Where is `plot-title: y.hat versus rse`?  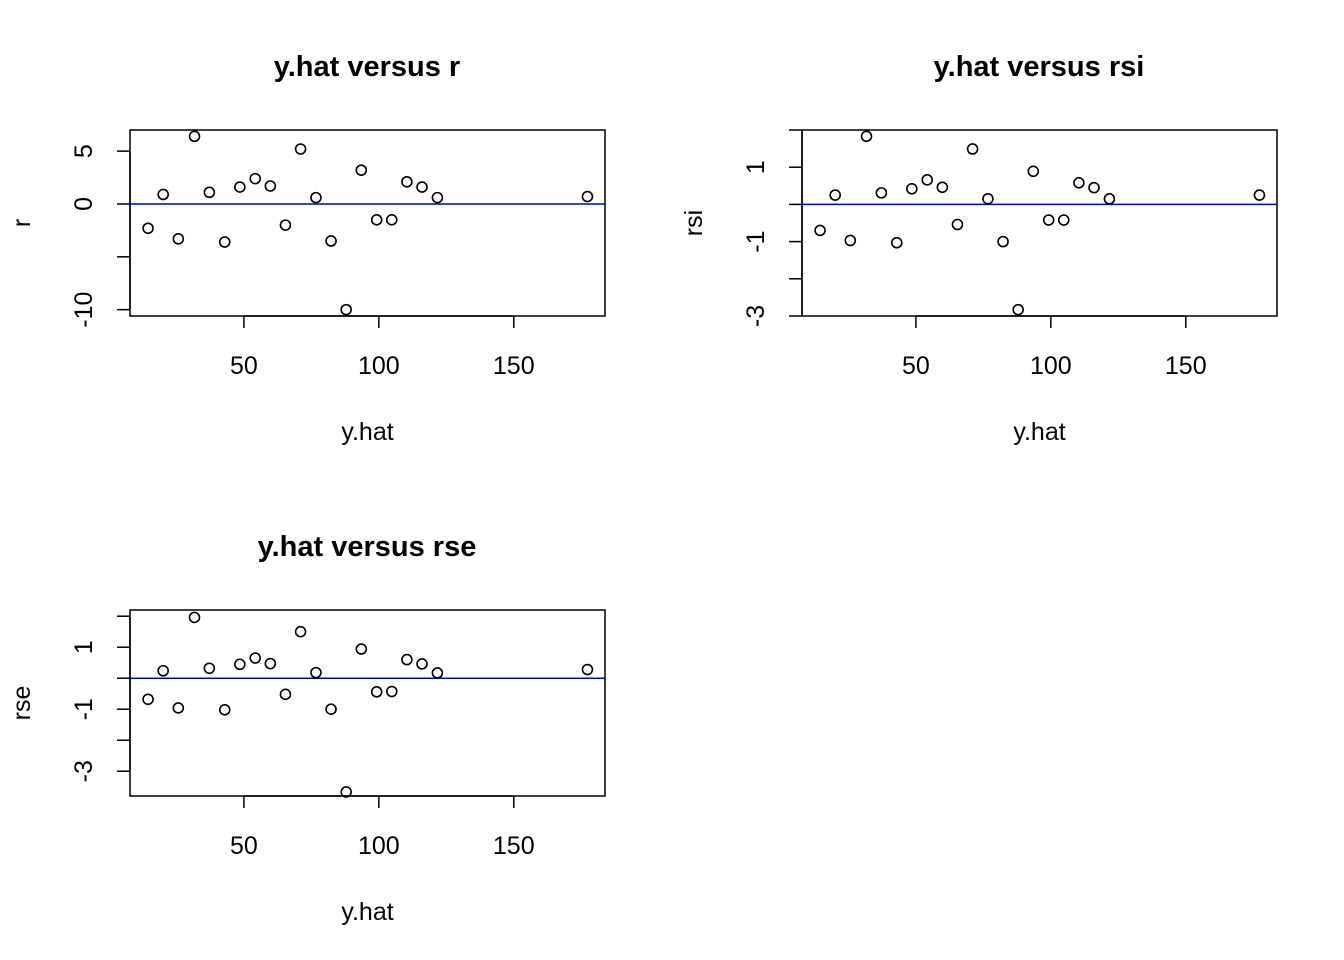 plot-title: y.hat versus rse is located at coordinates (367, 547).